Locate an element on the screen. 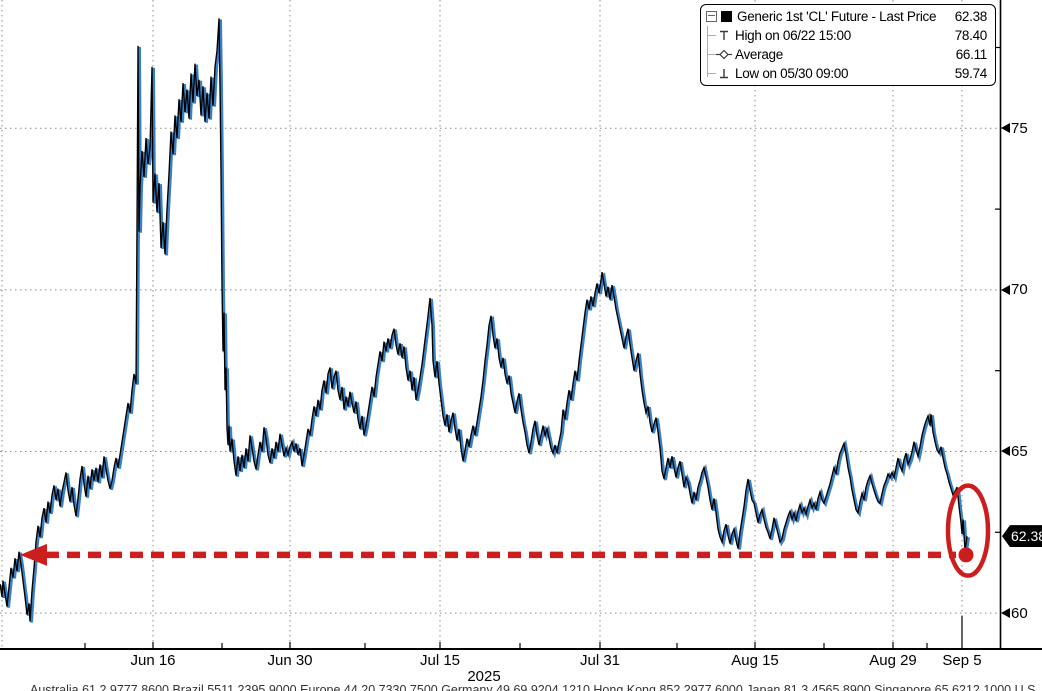  endpoint-dot is located at coordinates (966, 555).